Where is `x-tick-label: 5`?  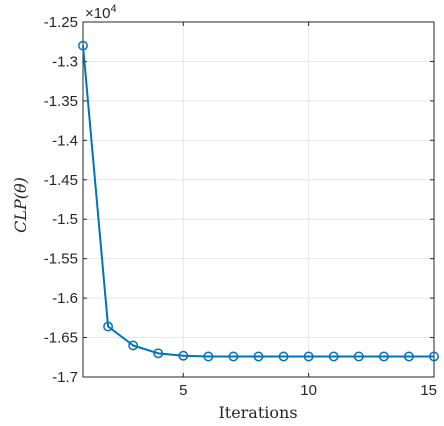 x-tick-label: 5 is located at coordinates (183, 390).